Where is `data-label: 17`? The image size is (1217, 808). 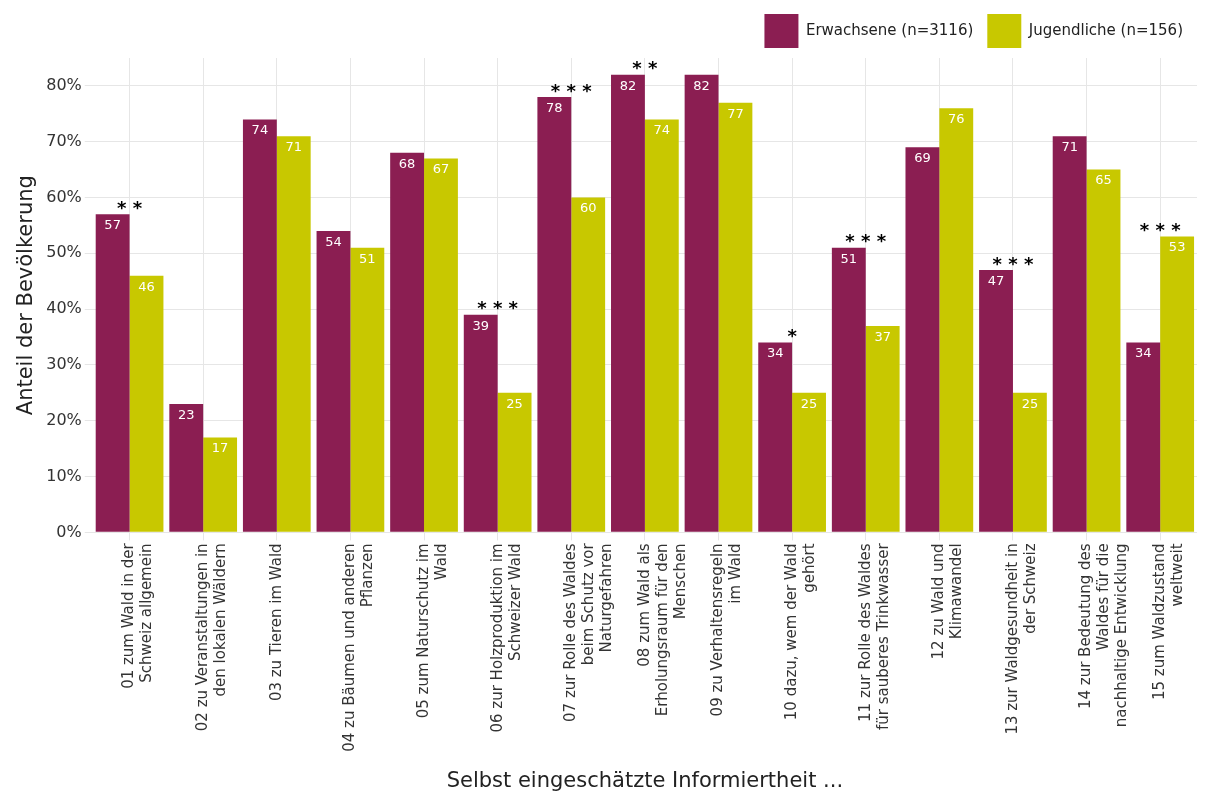
data-label: 17 is located at coordinates (220, 448).